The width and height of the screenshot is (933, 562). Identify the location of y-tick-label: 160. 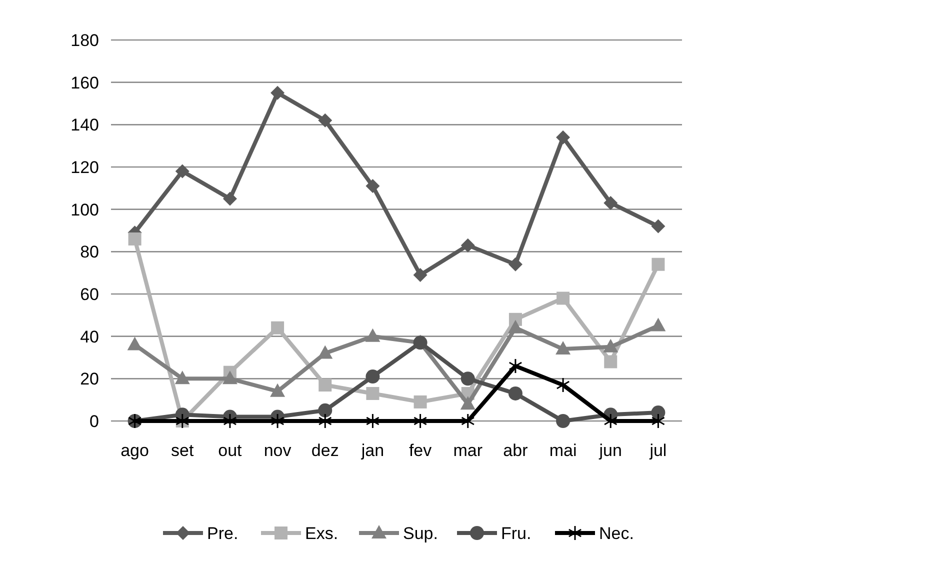
(84, 82).